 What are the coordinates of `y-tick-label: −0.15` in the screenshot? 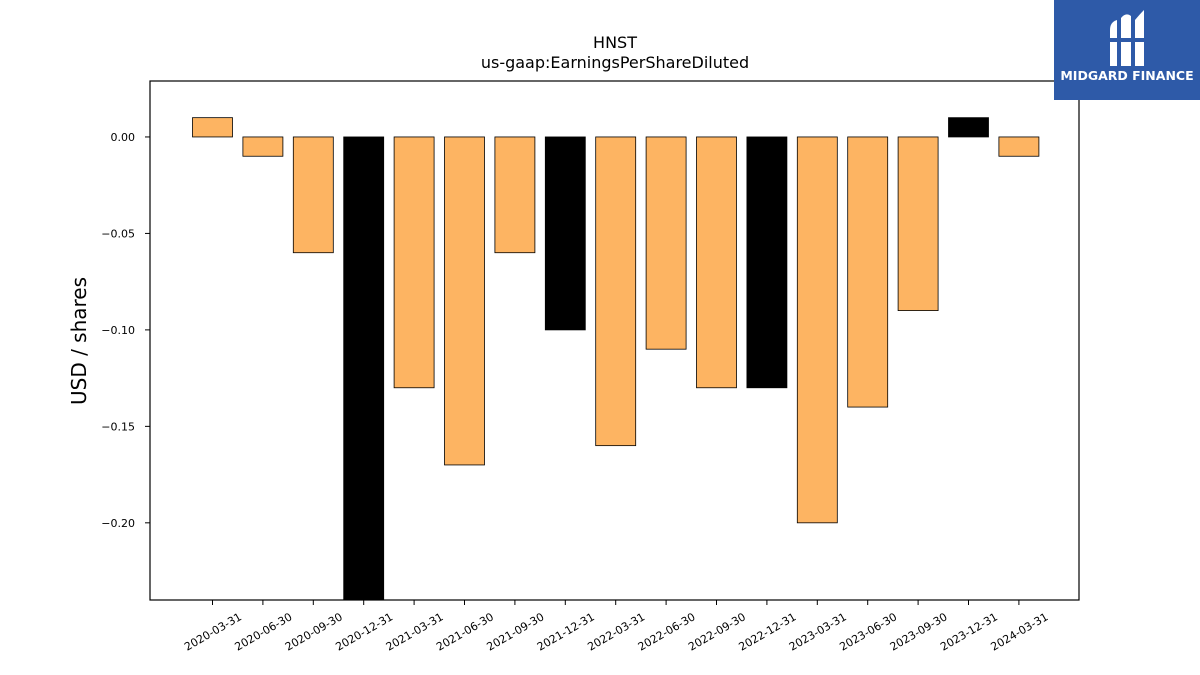 It's located at (118, 426).